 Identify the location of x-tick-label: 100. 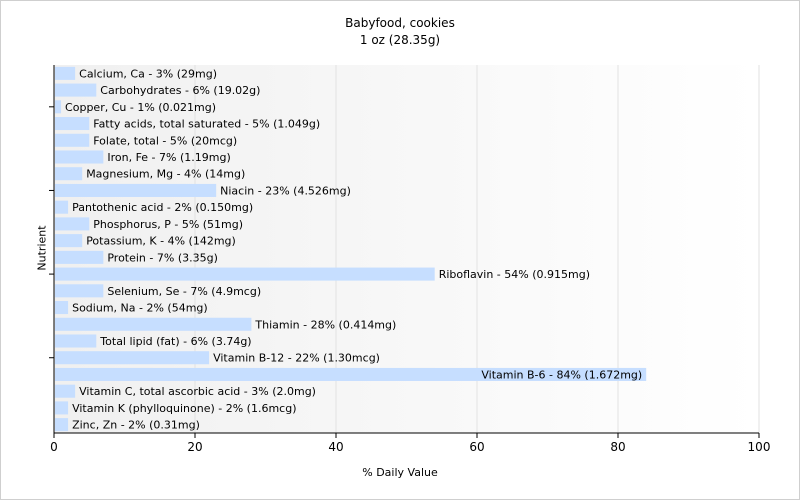
(759, 447).